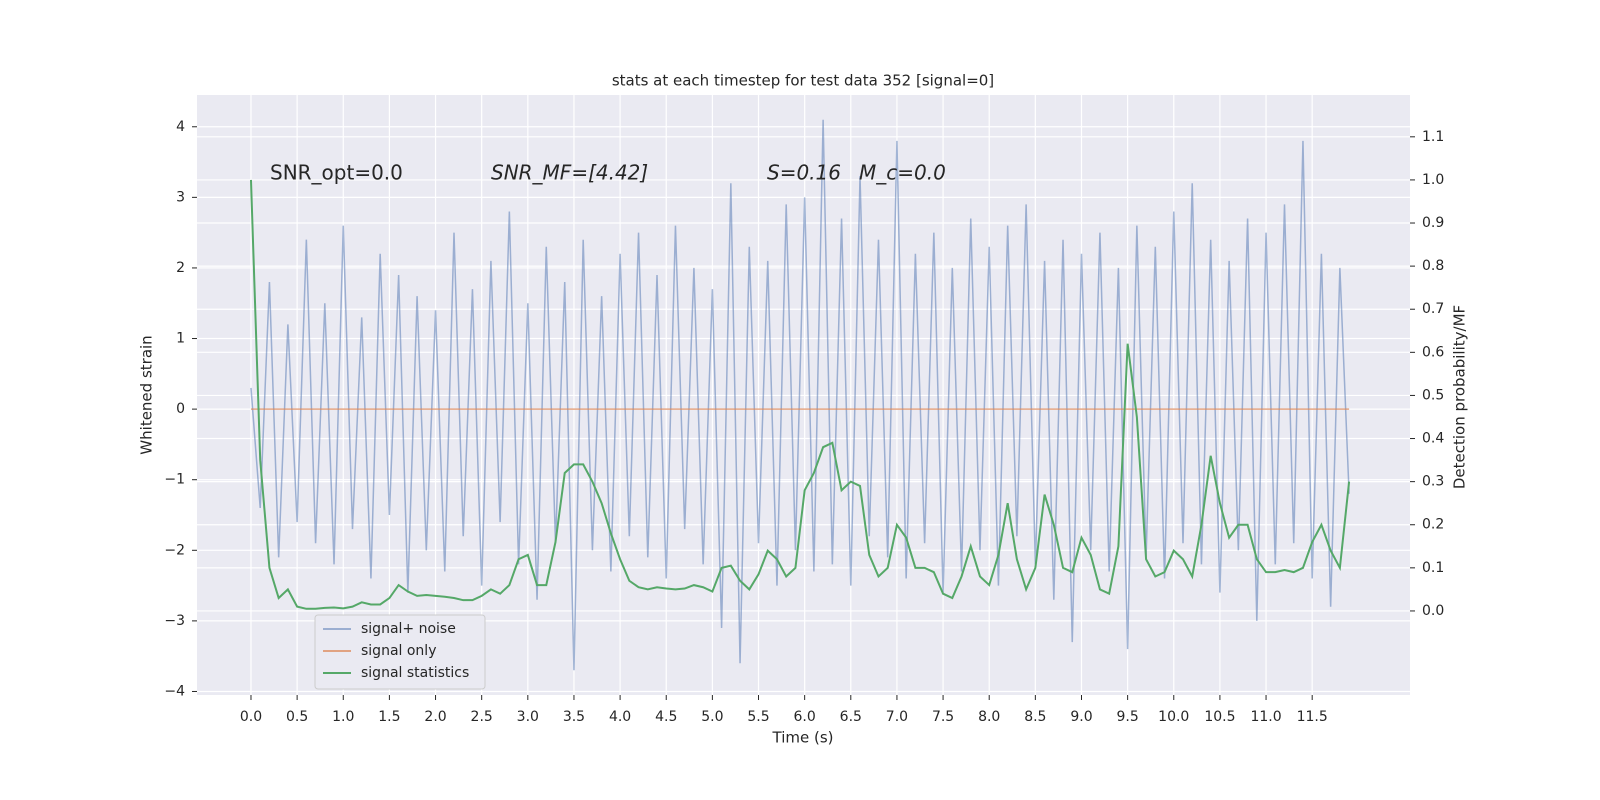 This screenshot has height=800, width=1600. Describe the element at coordinates (758, 717) in the screenshot. I see `x-tick-label: 5.5` at that location.